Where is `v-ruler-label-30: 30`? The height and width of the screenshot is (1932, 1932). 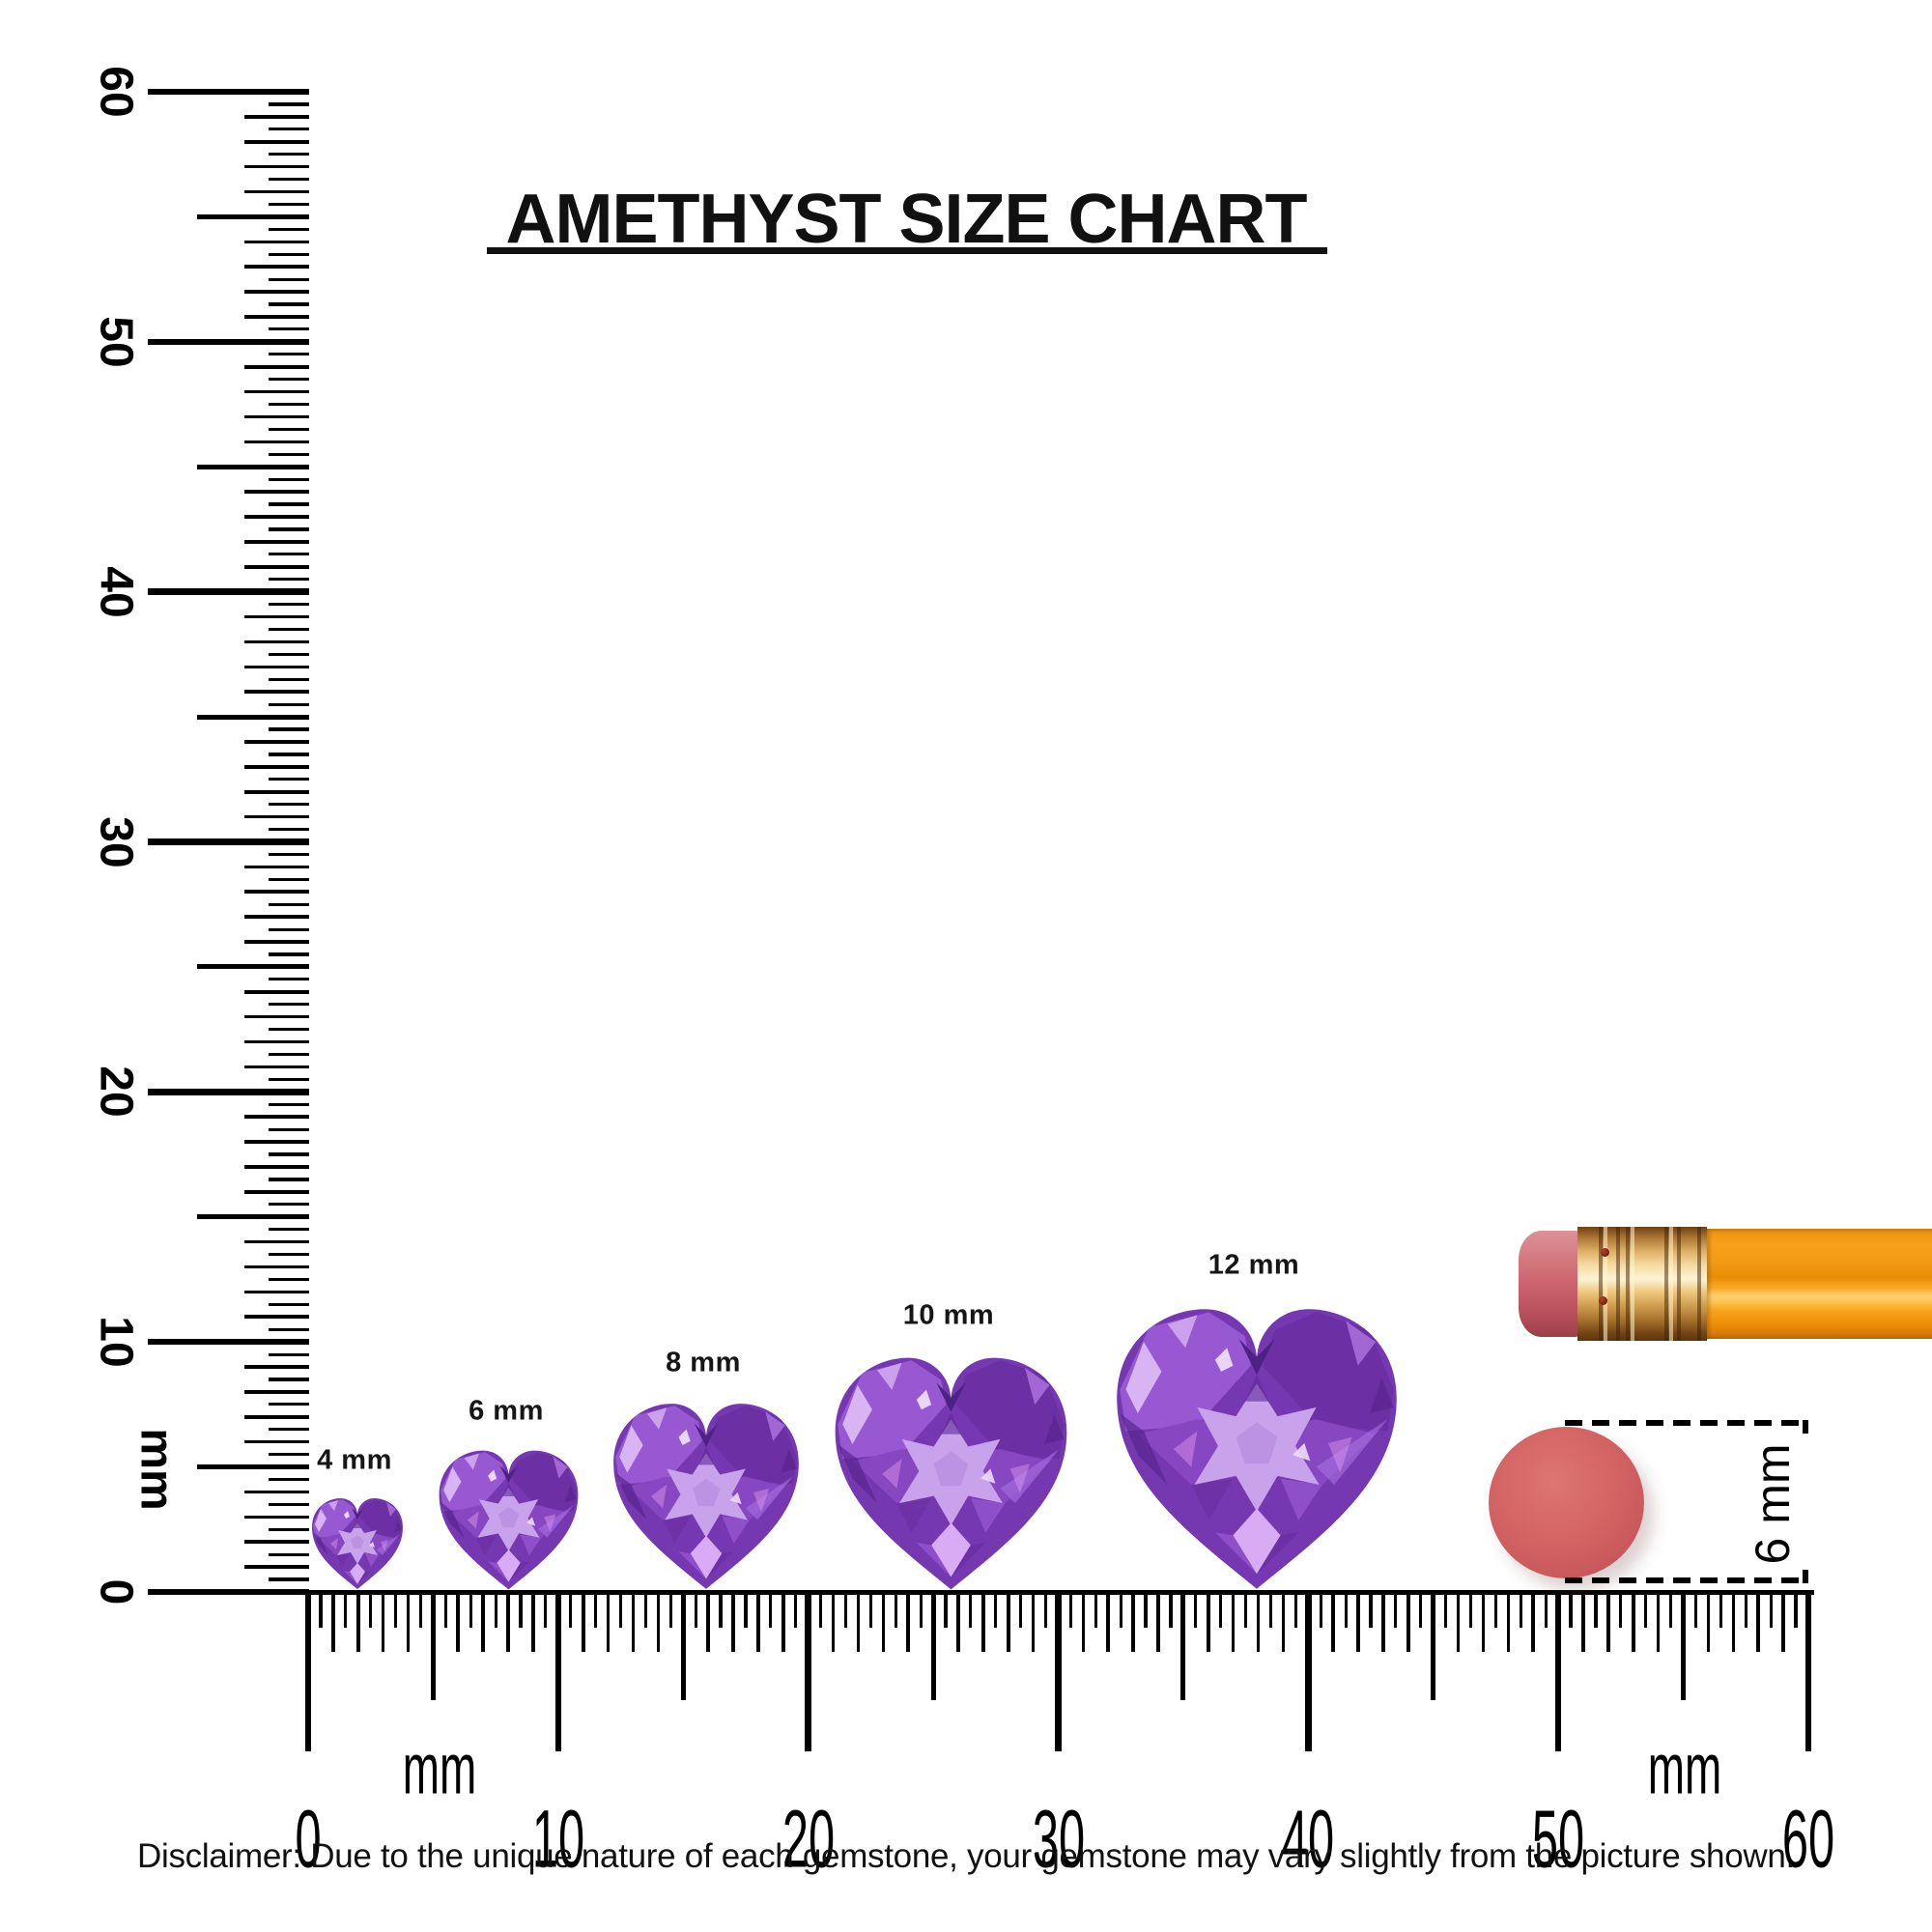
v-ruler-label-30: 30 is located at coordinates (116, 842).